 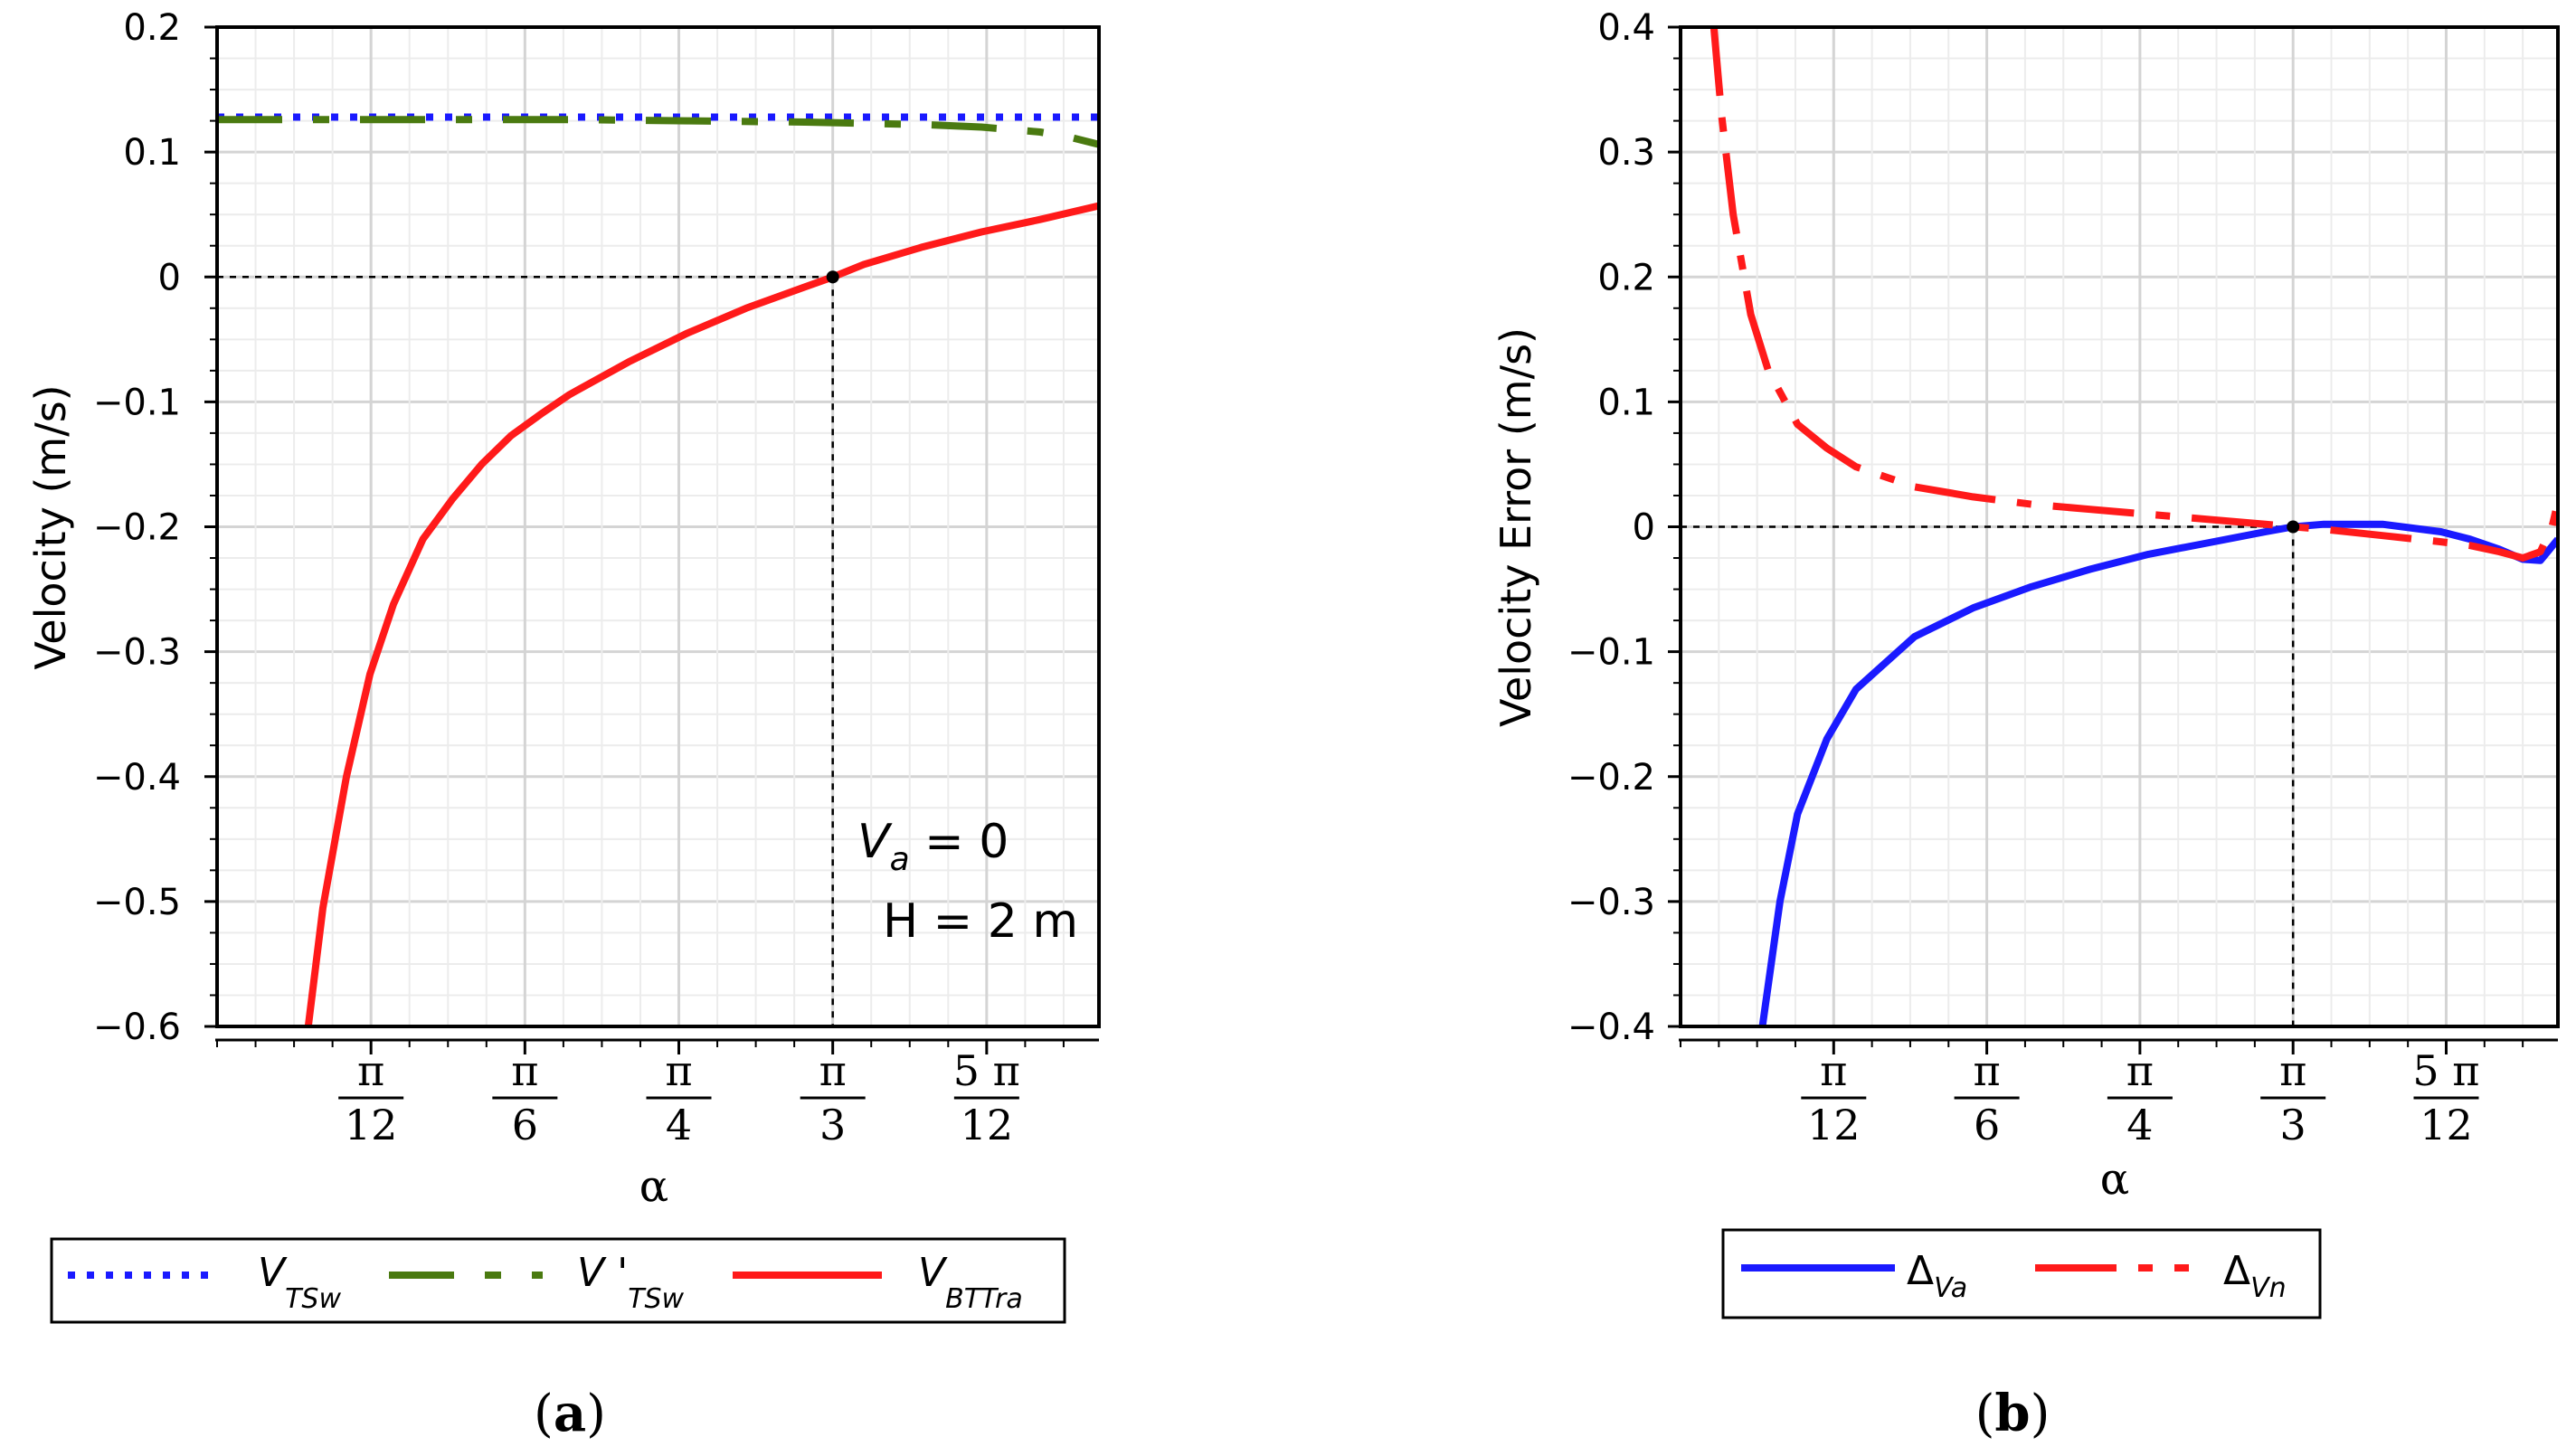 What do you see at coordinates (2255, 1276) in the screenshot?
I see `legend-label-delta-vn: ΔVn` at bounding box center [2255, 1276].